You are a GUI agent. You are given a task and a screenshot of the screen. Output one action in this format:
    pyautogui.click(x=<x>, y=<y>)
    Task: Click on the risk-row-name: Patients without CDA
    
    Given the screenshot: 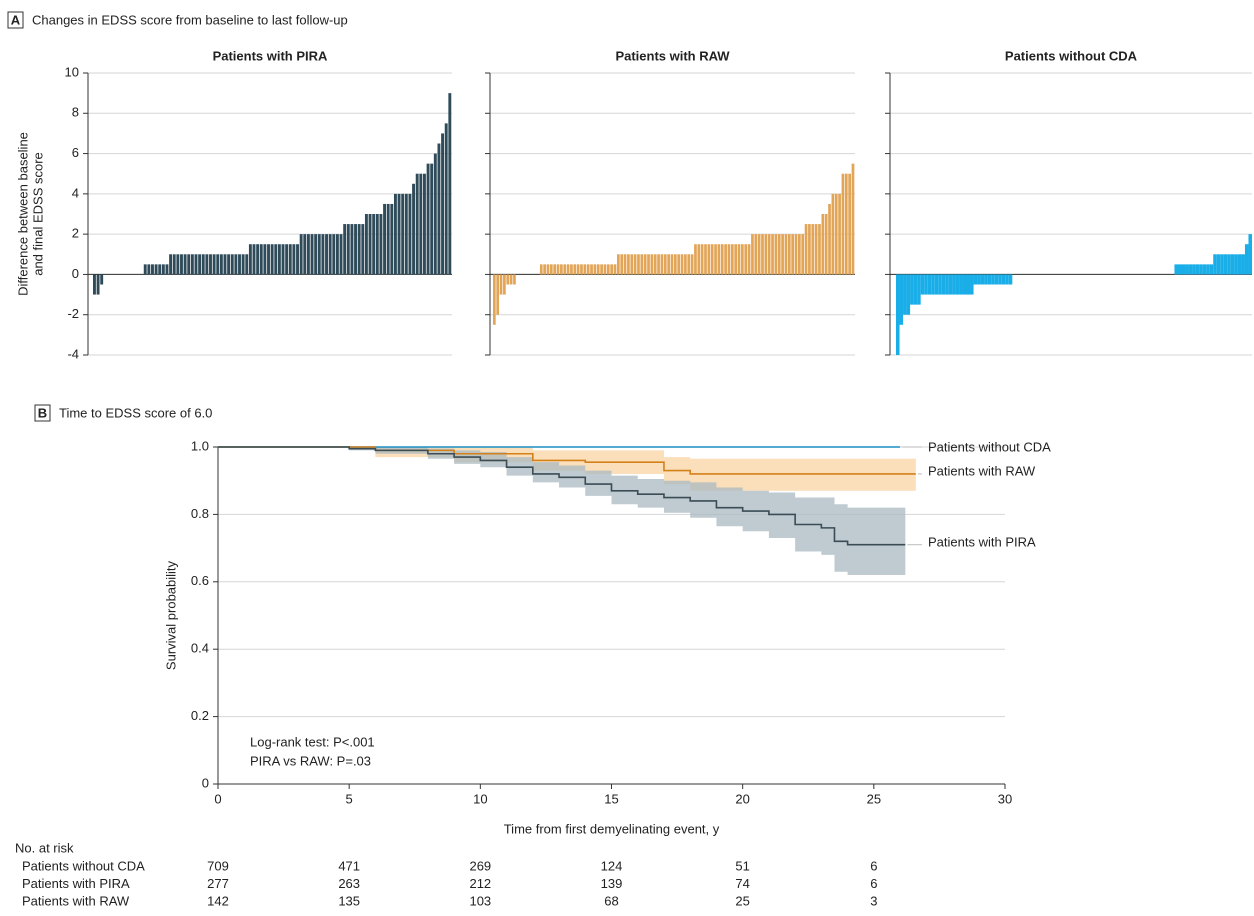 What is the action you would take?
    pyautogui.click(x=83, y=865)
    